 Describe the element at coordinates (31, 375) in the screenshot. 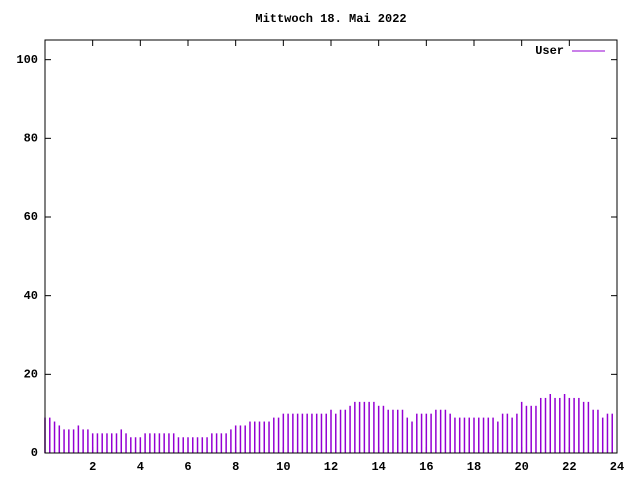

I see `y-tick-label: 20` at that location.